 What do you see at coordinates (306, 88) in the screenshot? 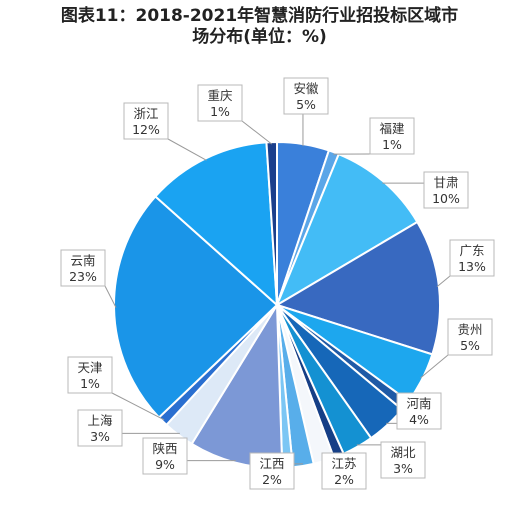
I see `category-label: 安徽` at bounding box center [306, 88].